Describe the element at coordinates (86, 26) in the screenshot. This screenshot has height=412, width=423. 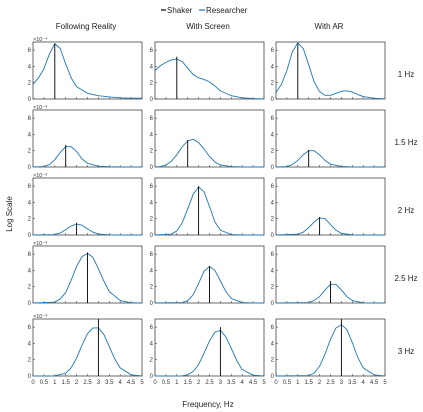
I see `column-title-following-reality: Following Reality` at that location.